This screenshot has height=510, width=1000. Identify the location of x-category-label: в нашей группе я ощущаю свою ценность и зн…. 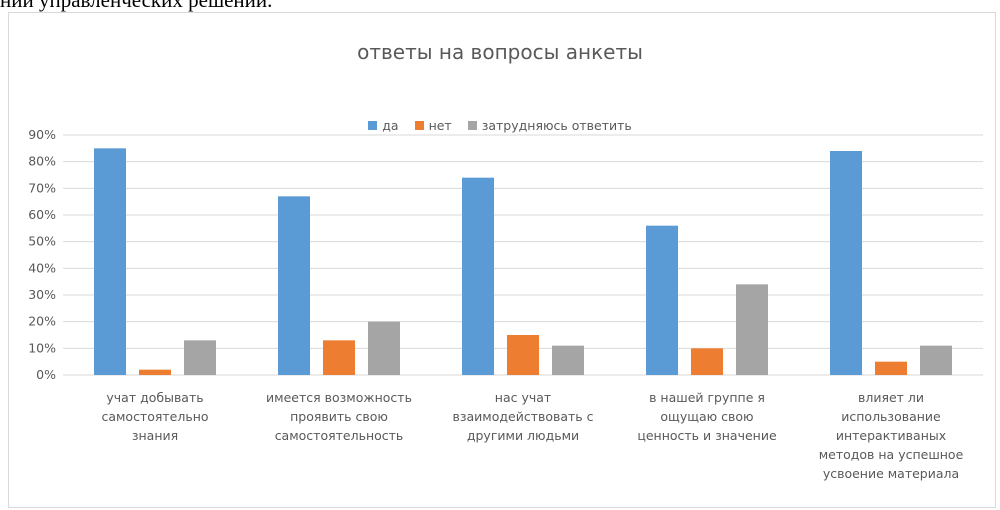
(707, 416).